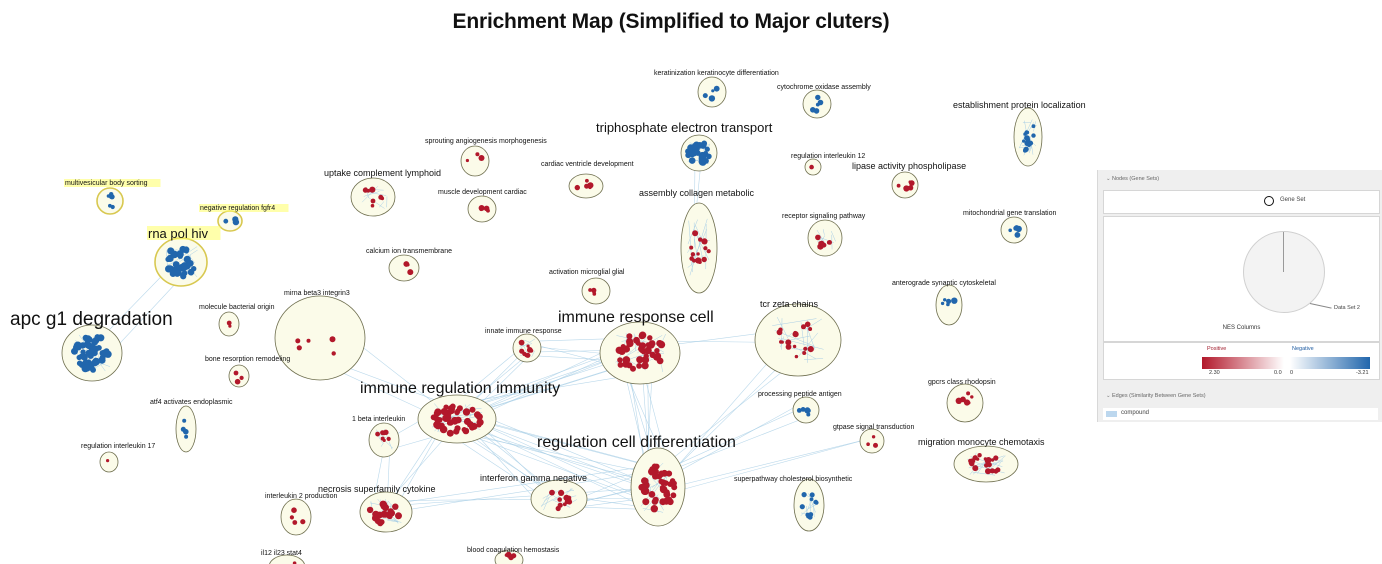 This screenshot has height=564, width=1382. I want to click on cluster-assembly-collagen-metabolic, so click(699, 248).